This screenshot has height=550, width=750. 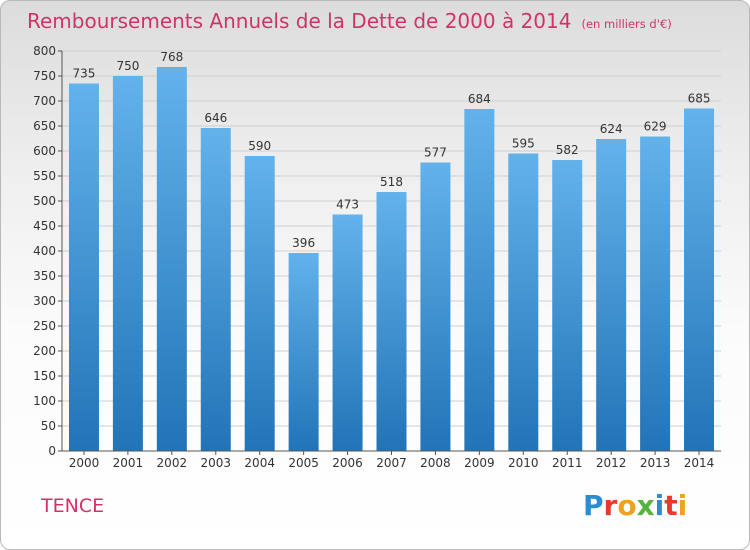 What do you see at coordinates (303, 243) in the screenshot?
I see `bar-value-label: 396` at bounding box center [303, 243].